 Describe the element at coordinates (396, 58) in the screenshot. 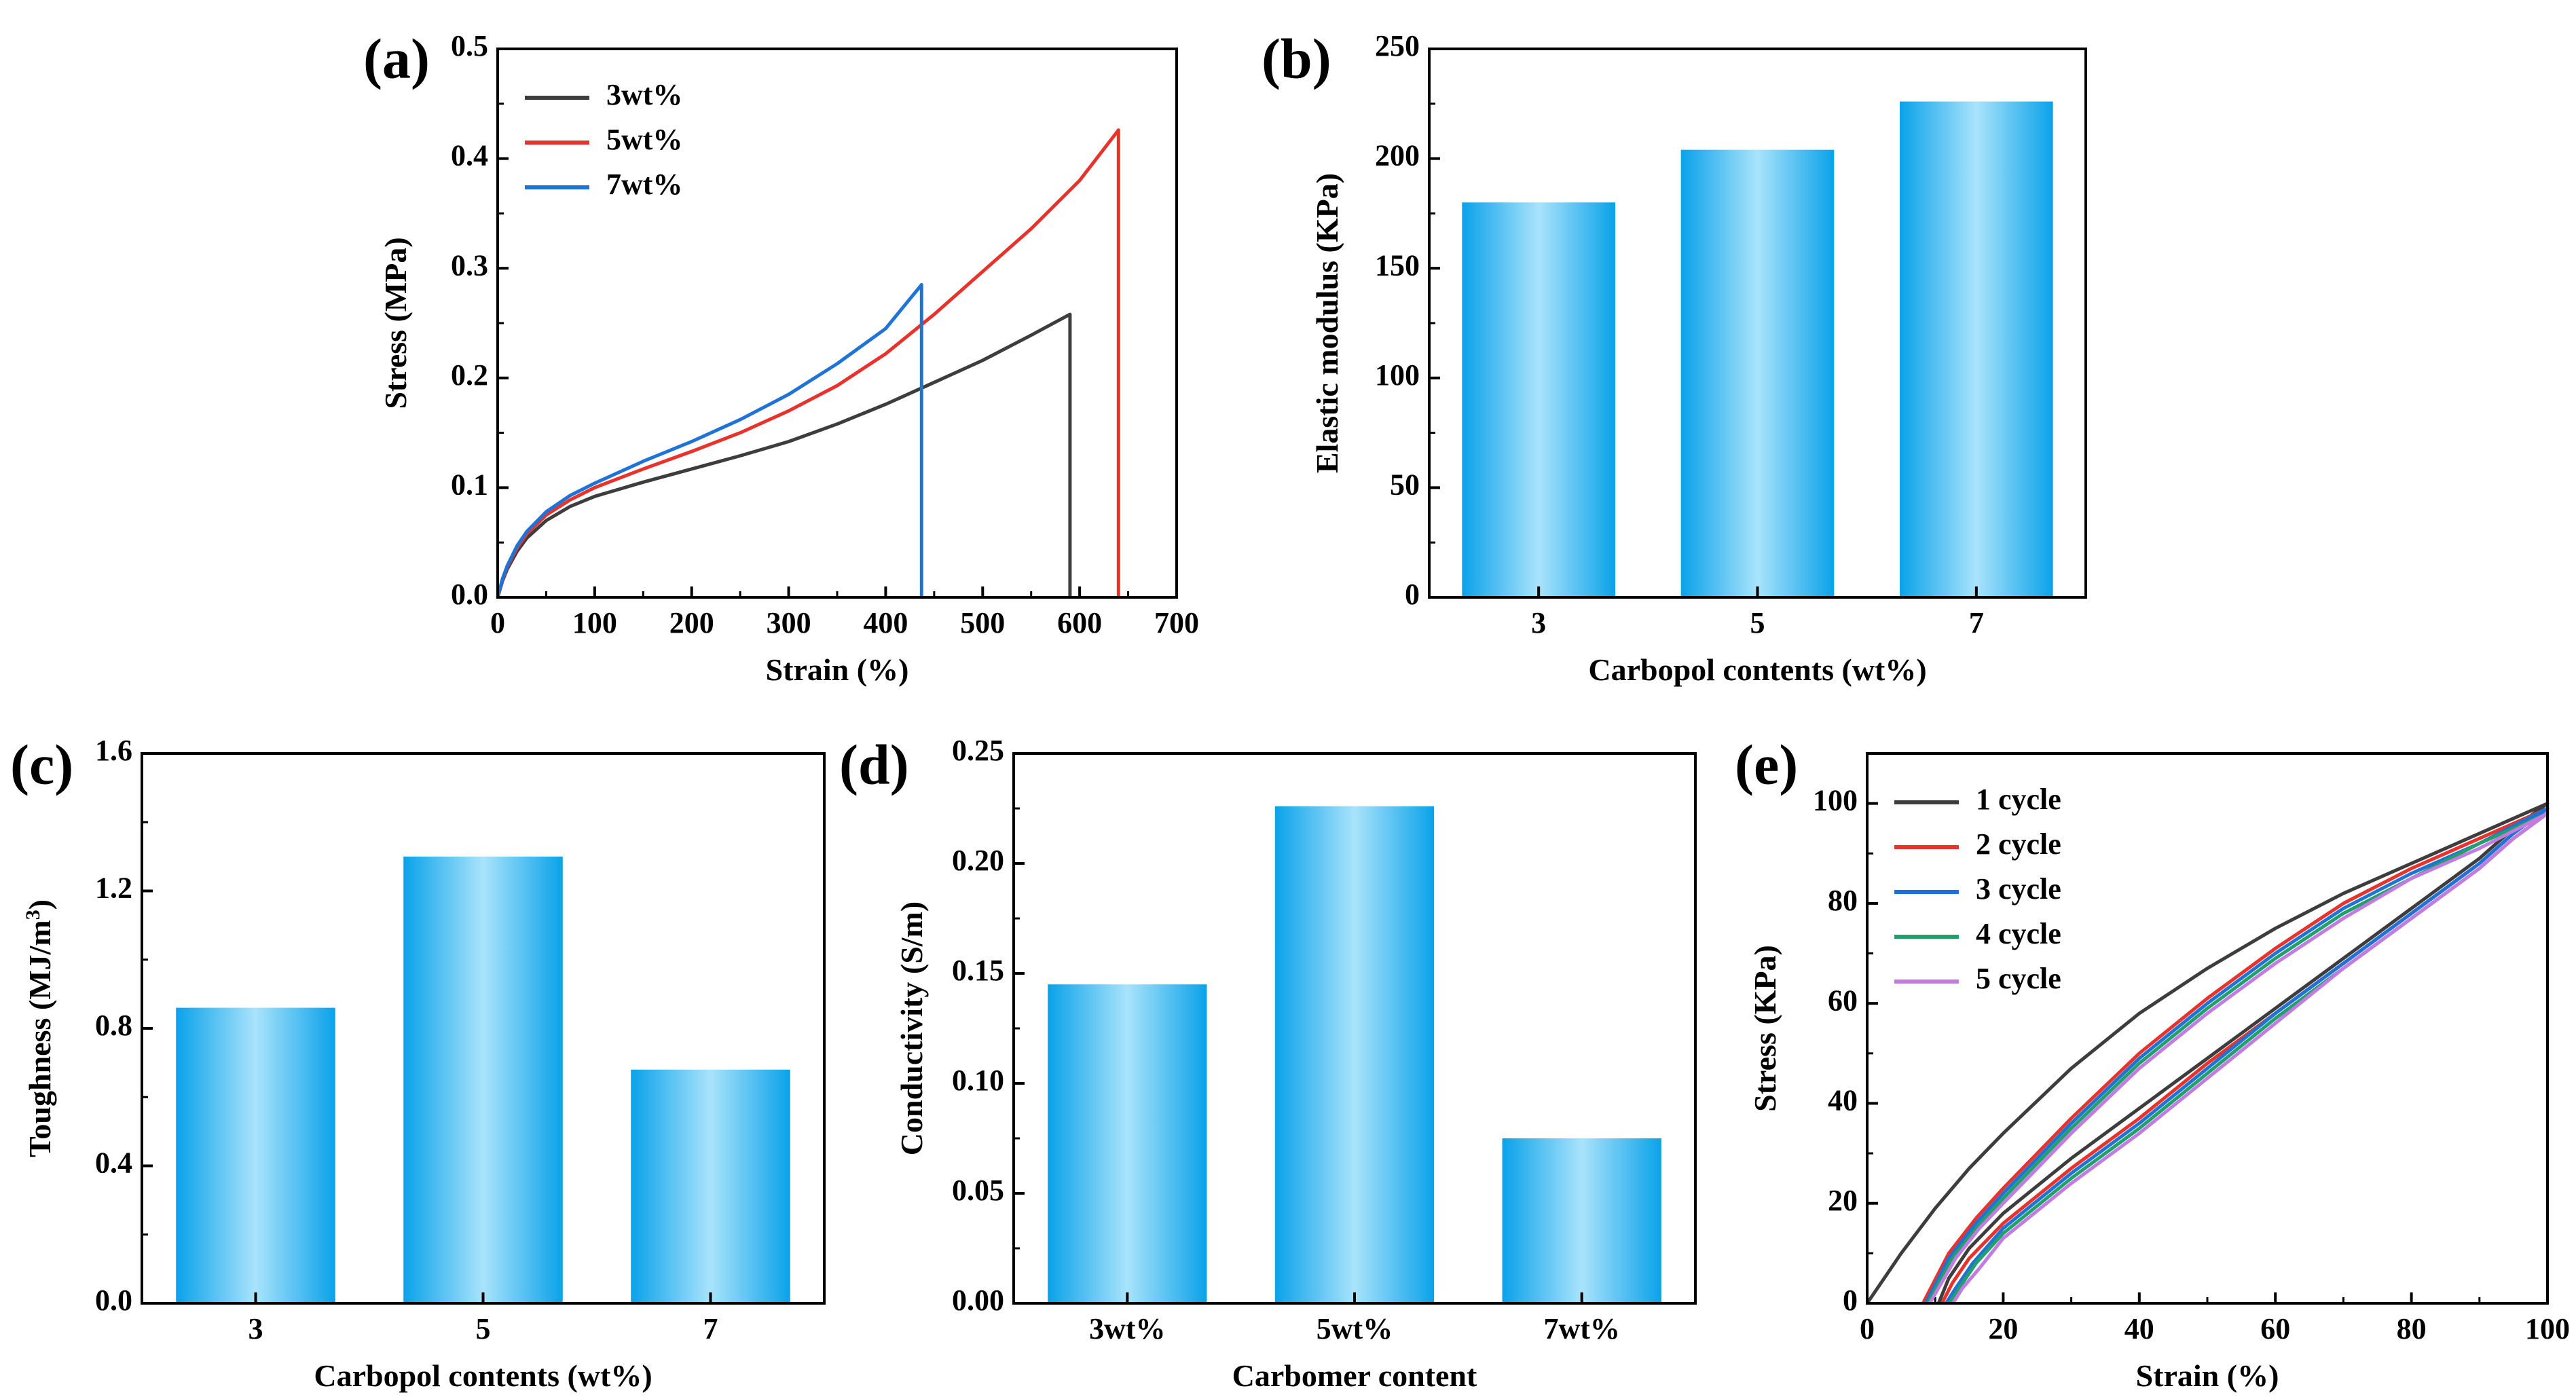

I see `panel-label: (a)` at that location.